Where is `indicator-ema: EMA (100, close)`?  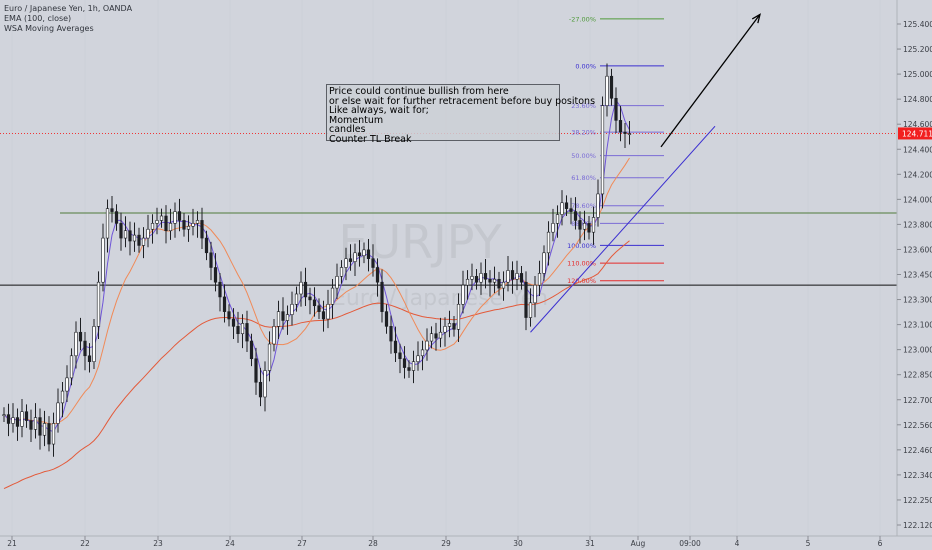
indicator-ema: EMA (100, close) is located at coordinates (38, 18).